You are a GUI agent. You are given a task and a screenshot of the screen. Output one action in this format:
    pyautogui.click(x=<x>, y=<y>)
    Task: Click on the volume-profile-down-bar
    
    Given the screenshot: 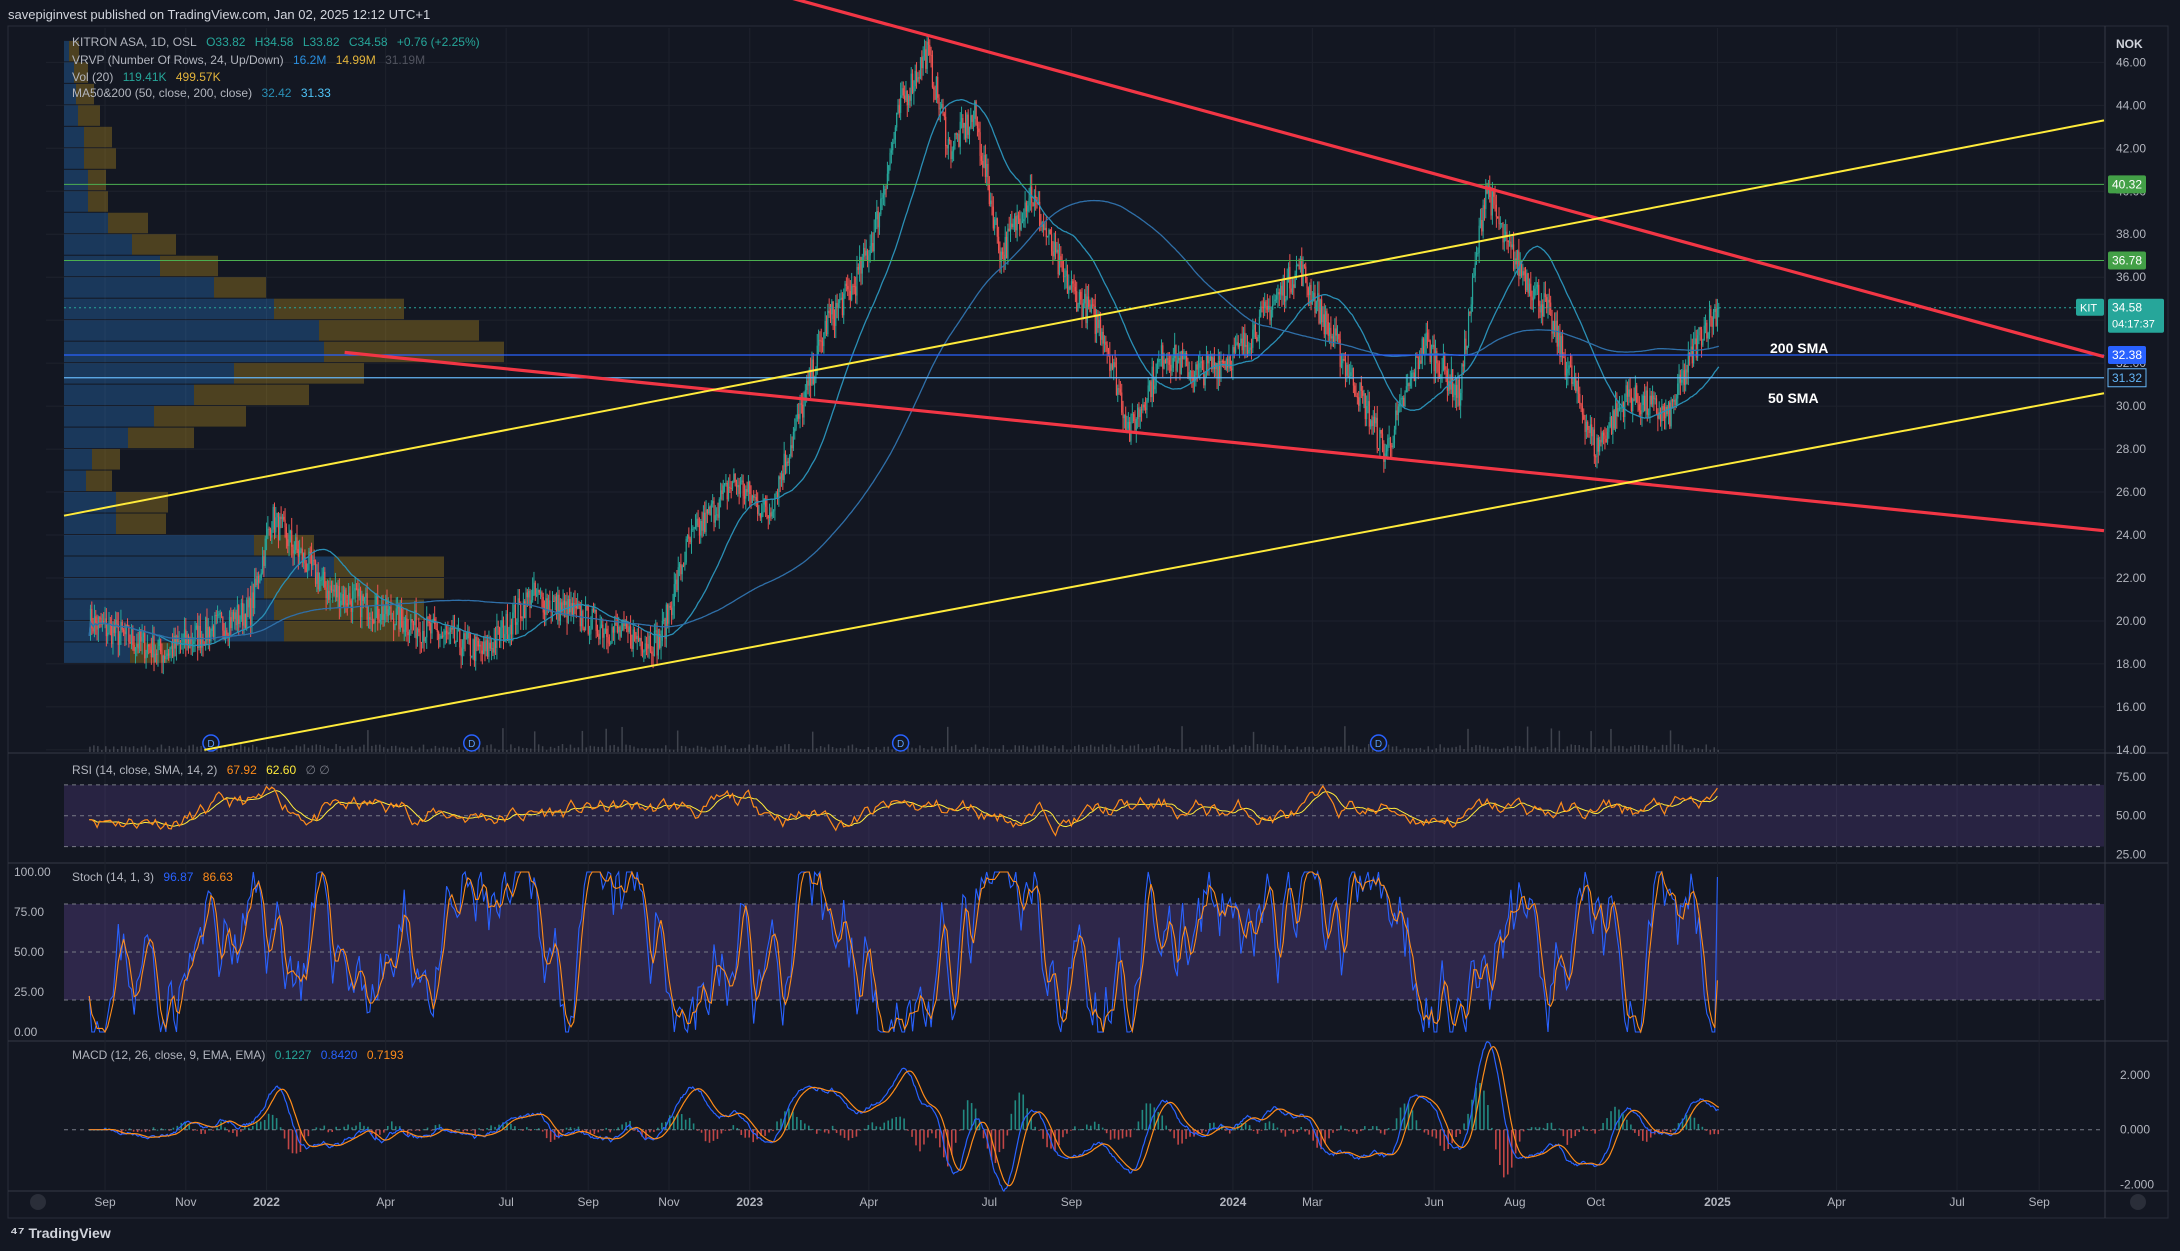 What is the action you would take?
    pyautogui.click(x=74, y=51)
    